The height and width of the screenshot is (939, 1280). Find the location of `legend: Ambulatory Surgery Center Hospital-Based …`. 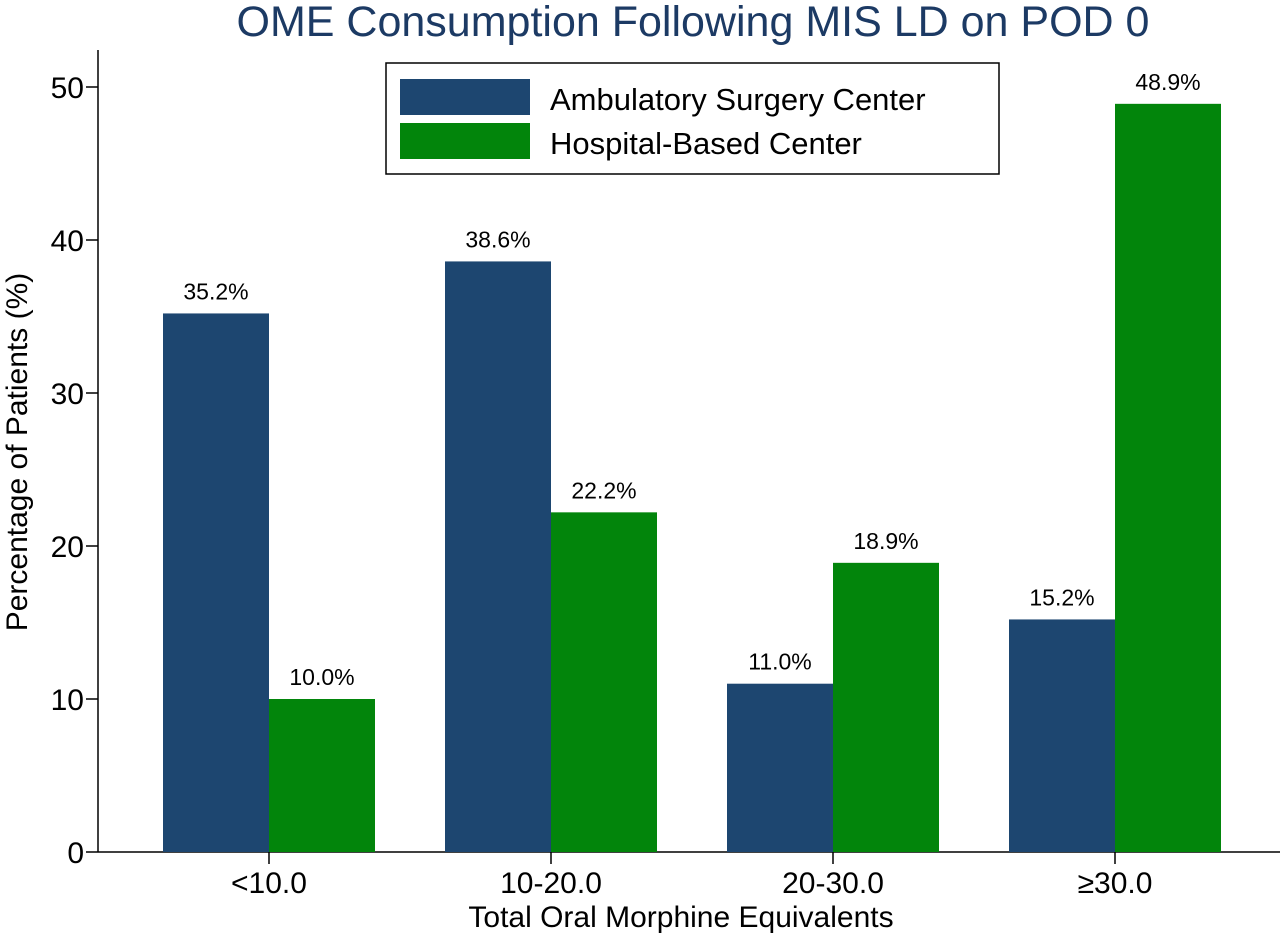

legend: Ambulatory Surgery Center Hospital-Based … is located at coordinates (692, 118).